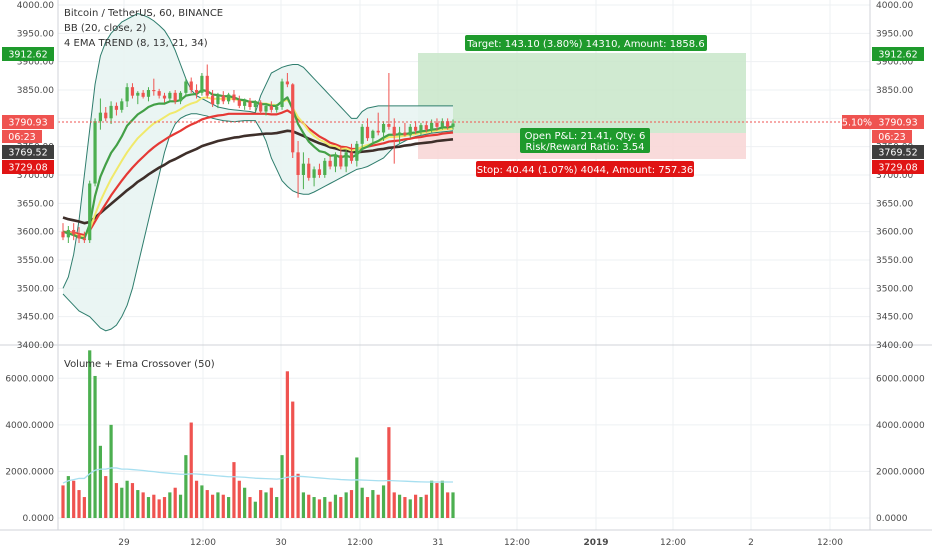  Describe the element at coordinates (258, 177) in the screenshot. I see `ema34-line` at that location.